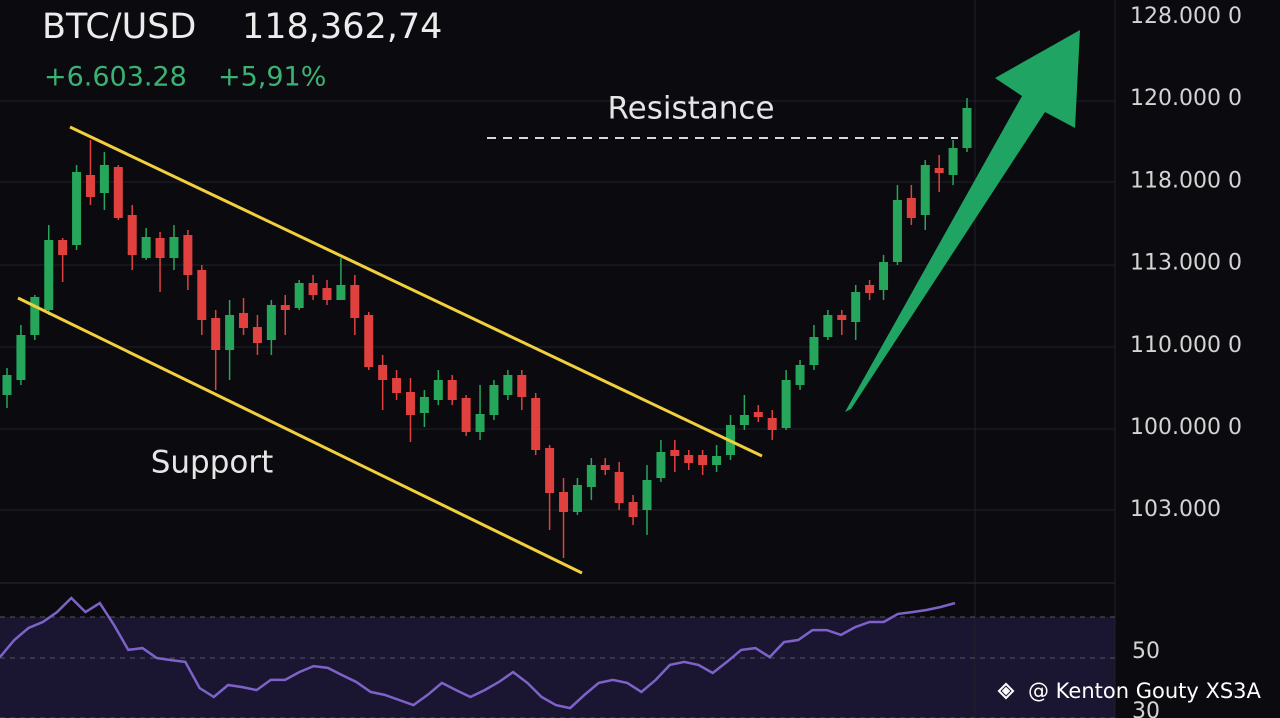  Describe the element at coordinates (1186, 98) in the screenshot. I see `y-axis-label: 120.000 0` at that location.